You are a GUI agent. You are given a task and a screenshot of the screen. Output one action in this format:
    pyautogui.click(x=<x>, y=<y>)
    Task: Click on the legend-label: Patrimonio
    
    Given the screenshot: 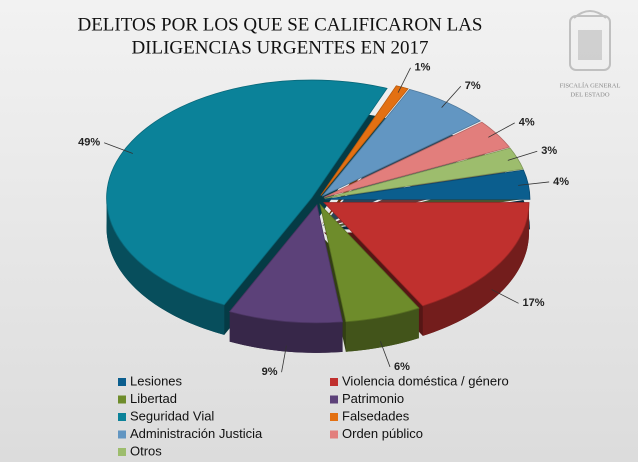 What is the action you would take?
    pyautogui.click(x=373, y=398)
    